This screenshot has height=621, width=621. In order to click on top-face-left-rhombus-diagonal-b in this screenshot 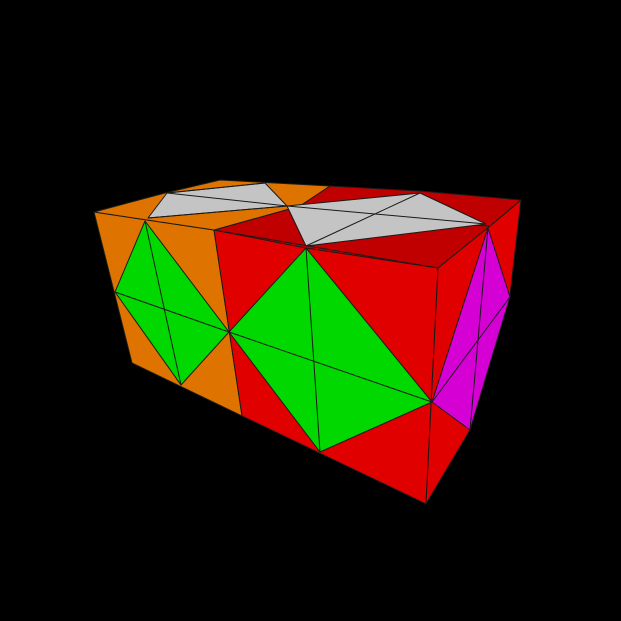, I will do `click(216, 188)`.